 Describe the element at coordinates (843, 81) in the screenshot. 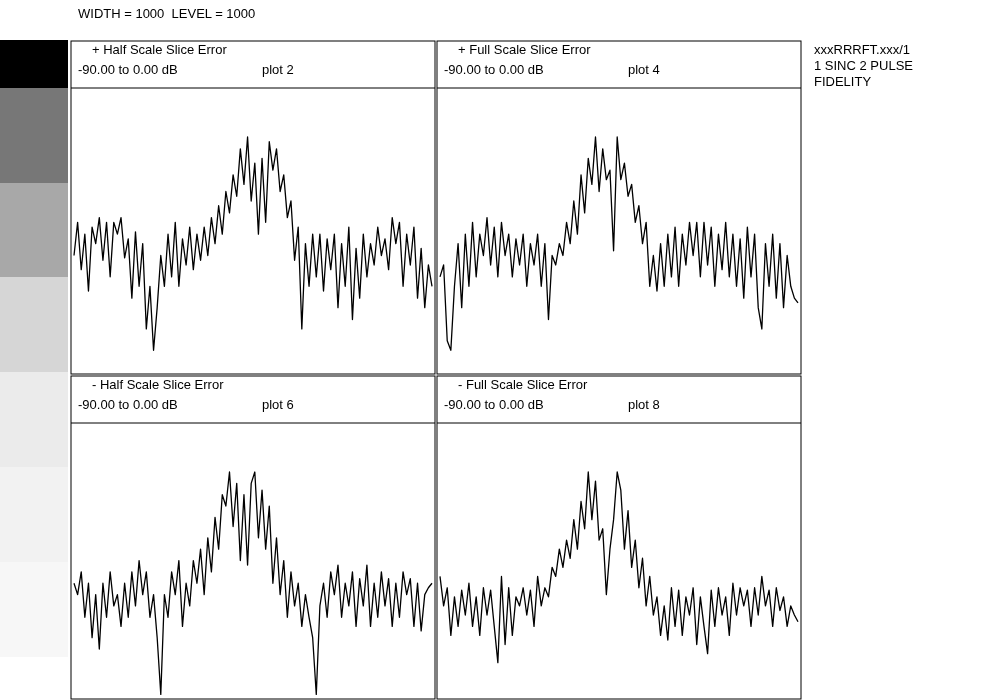

I see `text: FIDELITY` at that location.